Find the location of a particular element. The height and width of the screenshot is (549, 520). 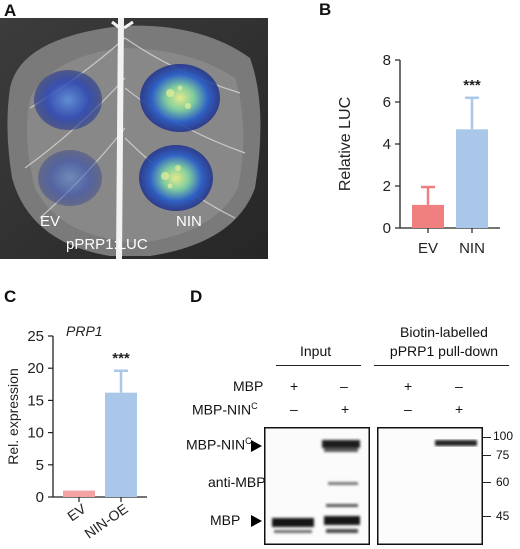

panel-d-letter: D is located at coordinates (196, 296).